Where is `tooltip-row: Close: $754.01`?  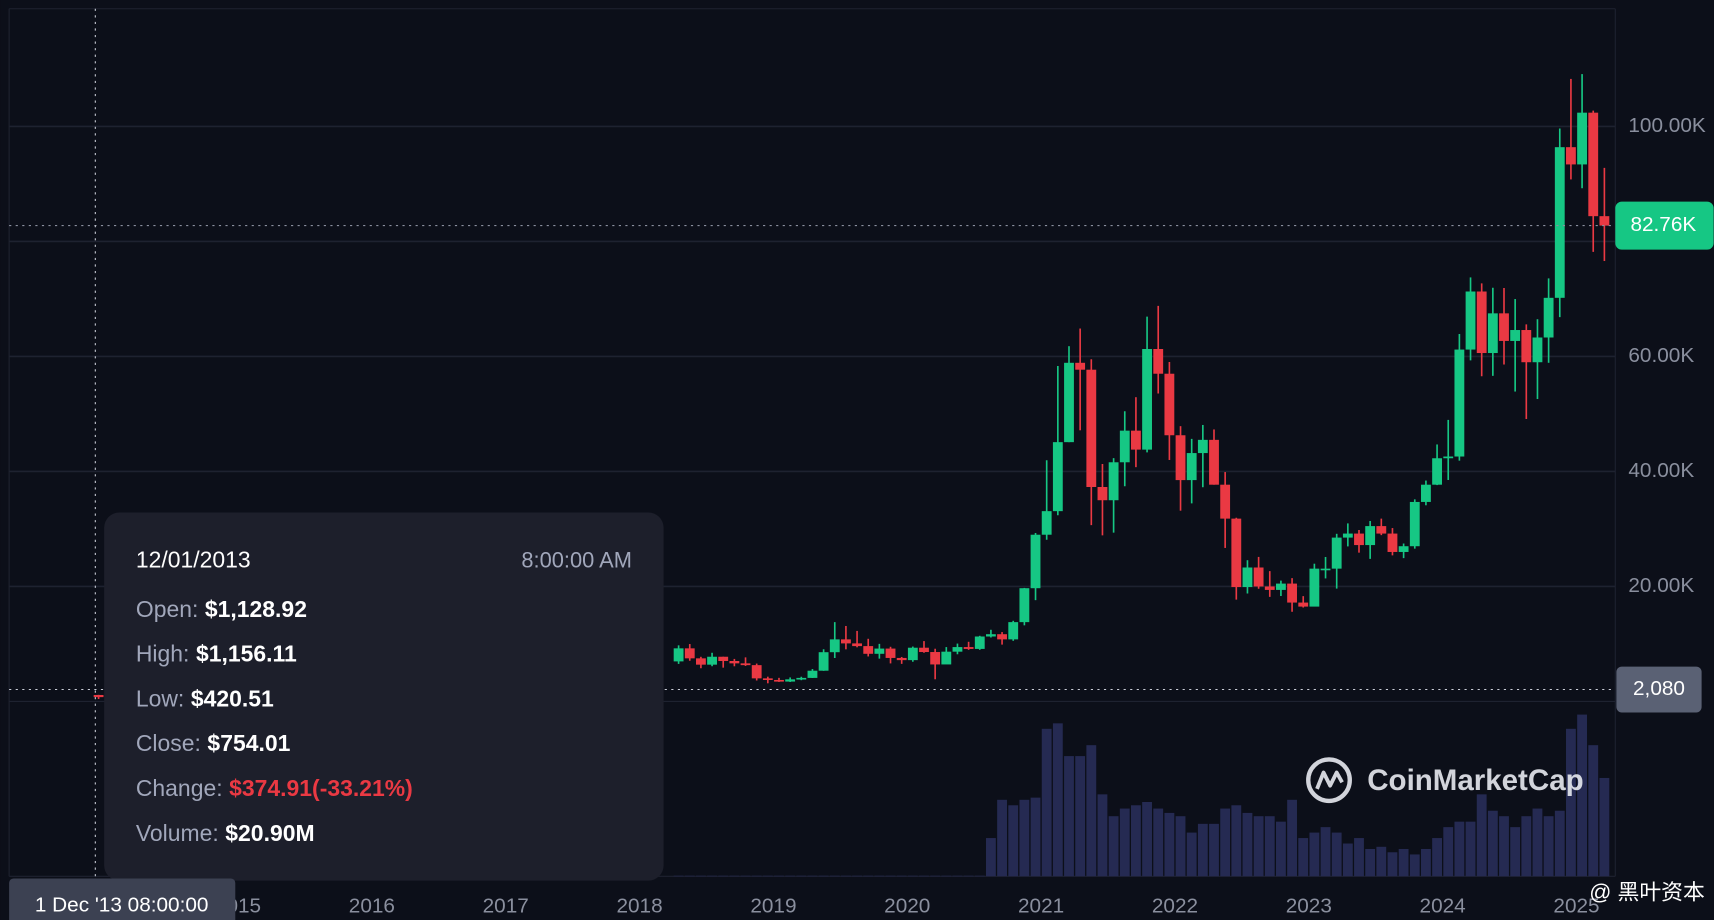 tooltip-row: Close: $754.01 is located at coordinates (213, 743).